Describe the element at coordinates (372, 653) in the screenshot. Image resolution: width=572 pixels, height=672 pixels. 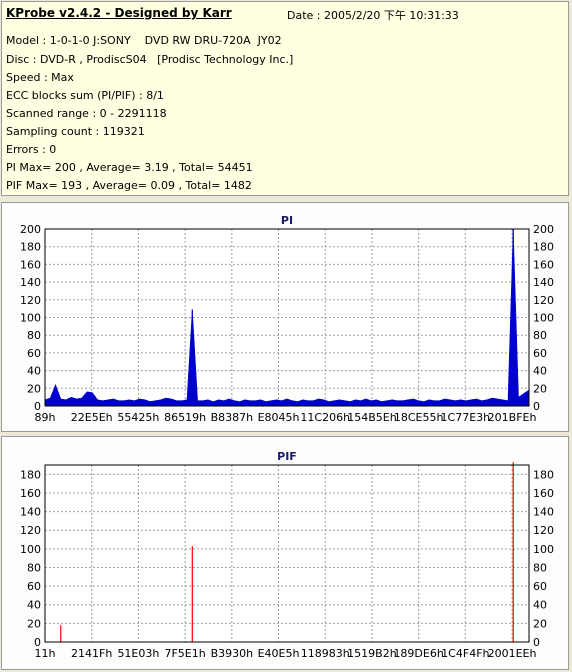
I see `x-tick-label: 1519B2h` at that location.